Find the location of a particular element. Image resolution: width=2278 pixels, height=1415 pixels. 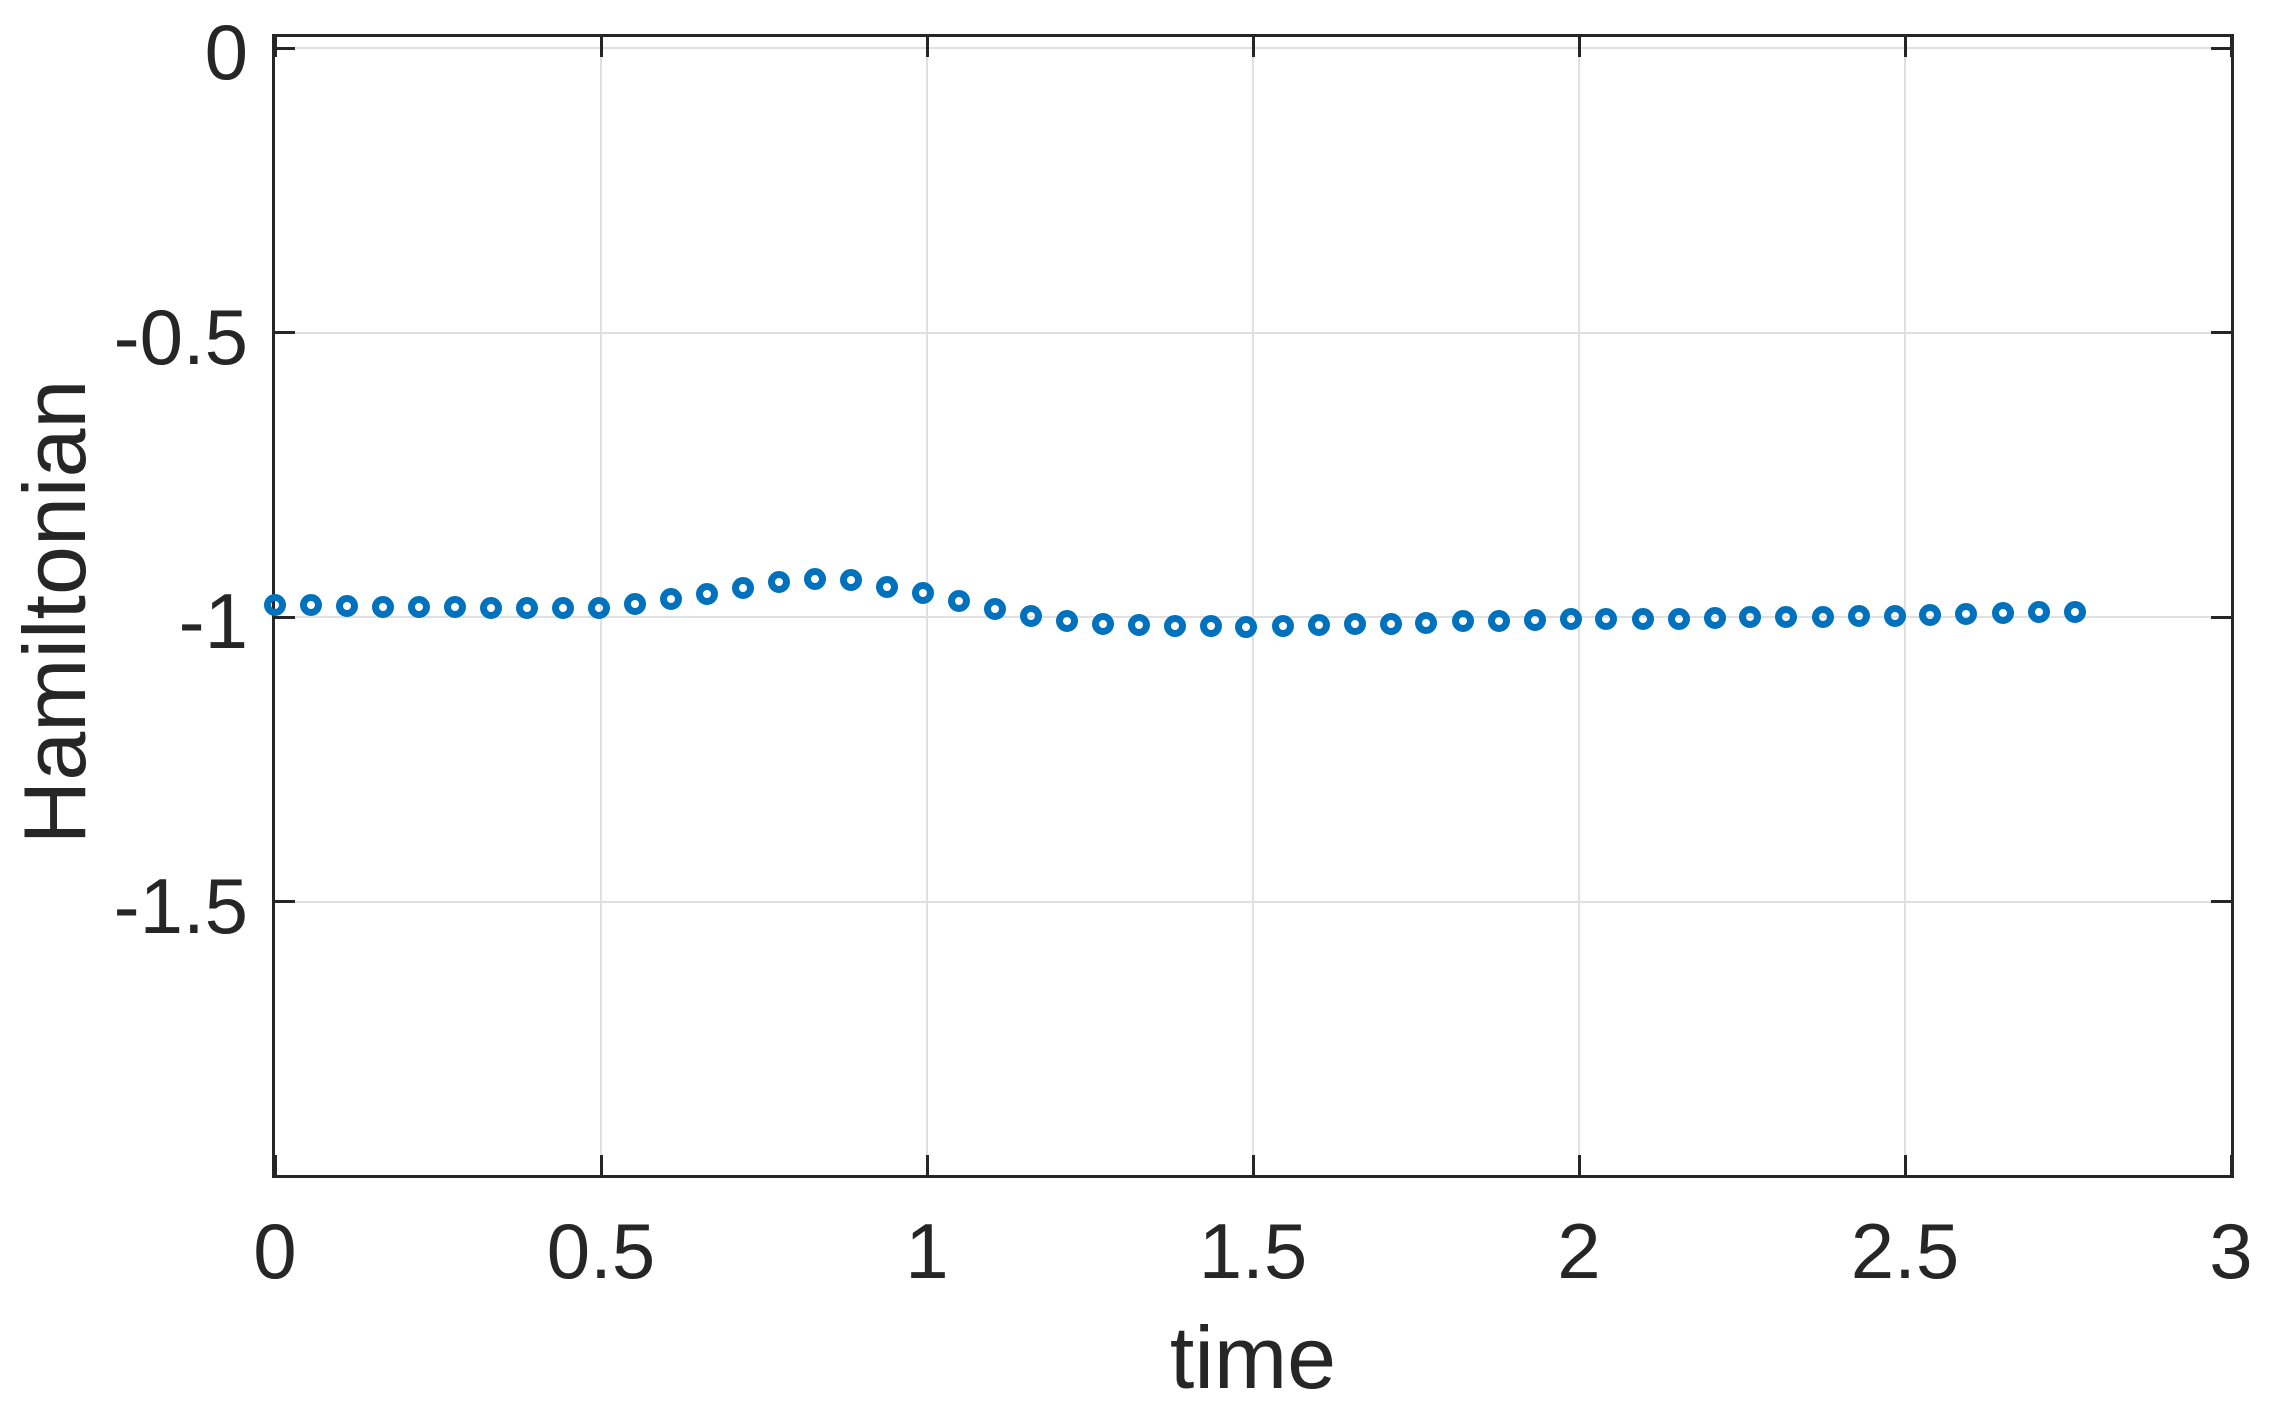

y-tick-label: -1 is located at coordinates (213, 621).